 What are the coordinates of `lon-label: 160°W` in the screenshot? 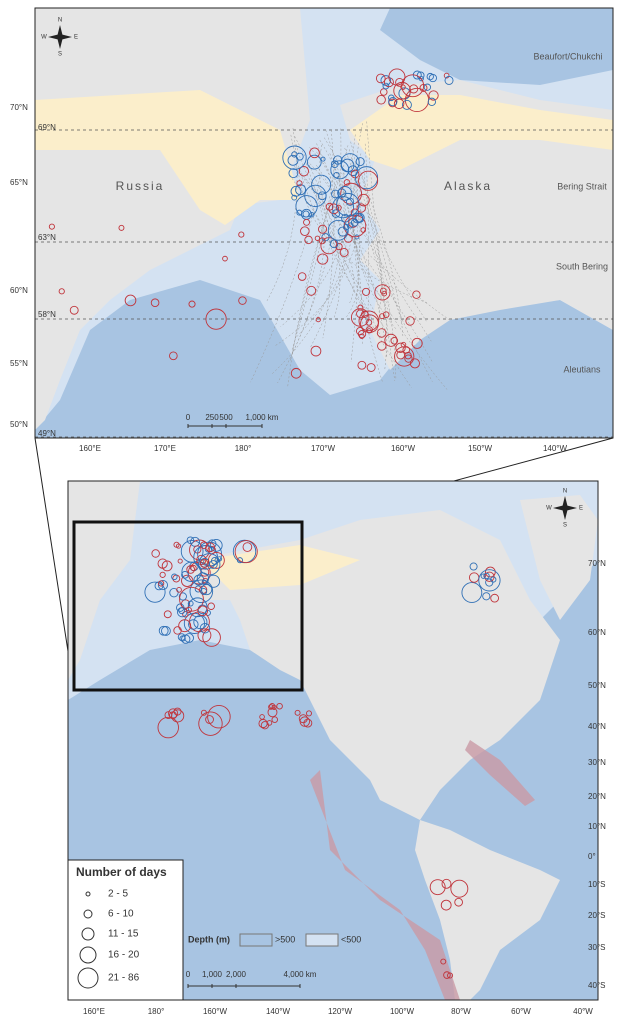 It's located at (403, 448).